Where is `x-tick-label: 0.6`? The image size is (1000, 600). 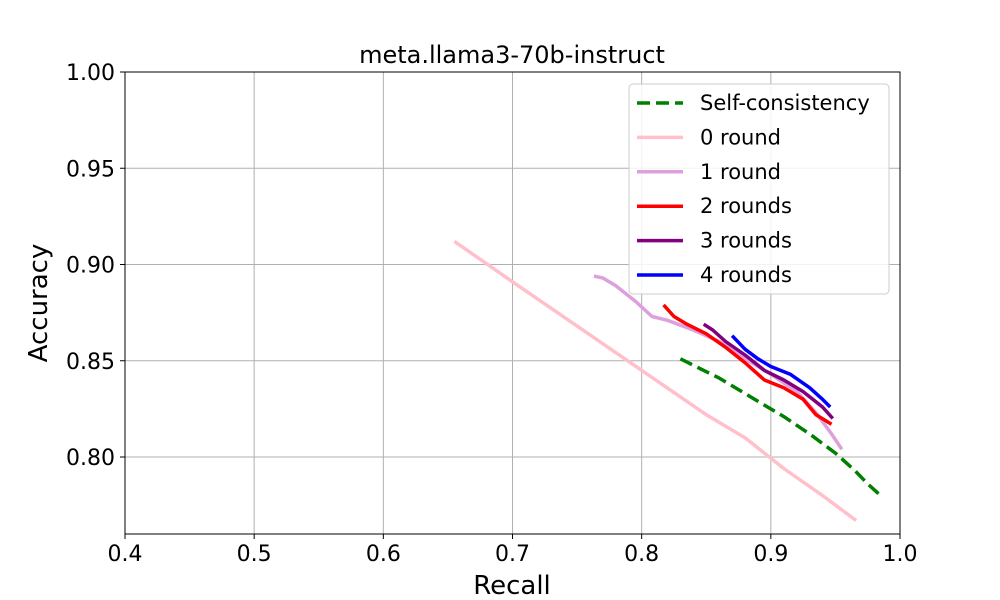
x-tick-label: 0.6 is located at coordinates (383, 554).